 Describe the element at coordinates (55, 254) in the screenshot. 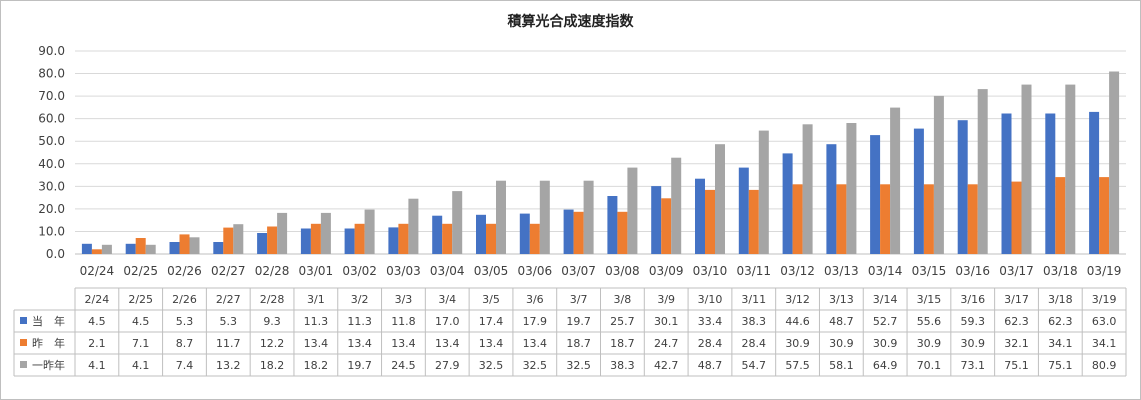

I see `y-tick-label: 0.0` at that location.